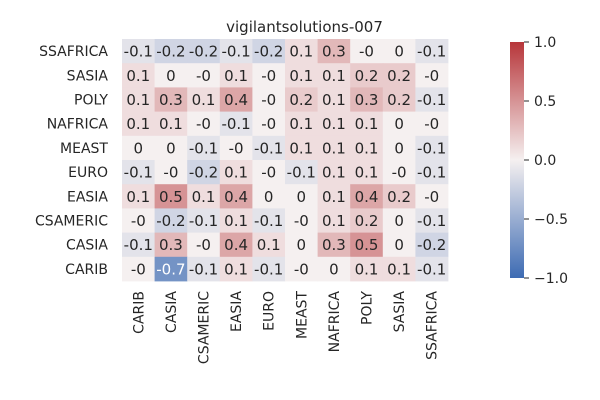  I want to click on column-label: POLY, so click(368, 308).